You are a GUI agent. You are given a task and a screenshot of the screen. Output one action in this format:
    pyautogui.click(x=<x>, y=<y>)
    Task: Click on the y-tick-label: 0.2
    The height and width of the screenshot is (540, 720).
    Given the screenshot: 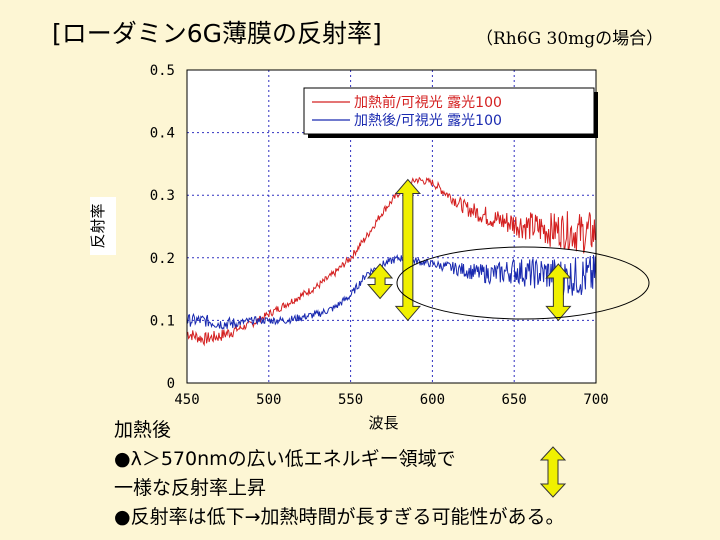 What is the action you would take?
    pyautogui.click(x=162, y=259)
    